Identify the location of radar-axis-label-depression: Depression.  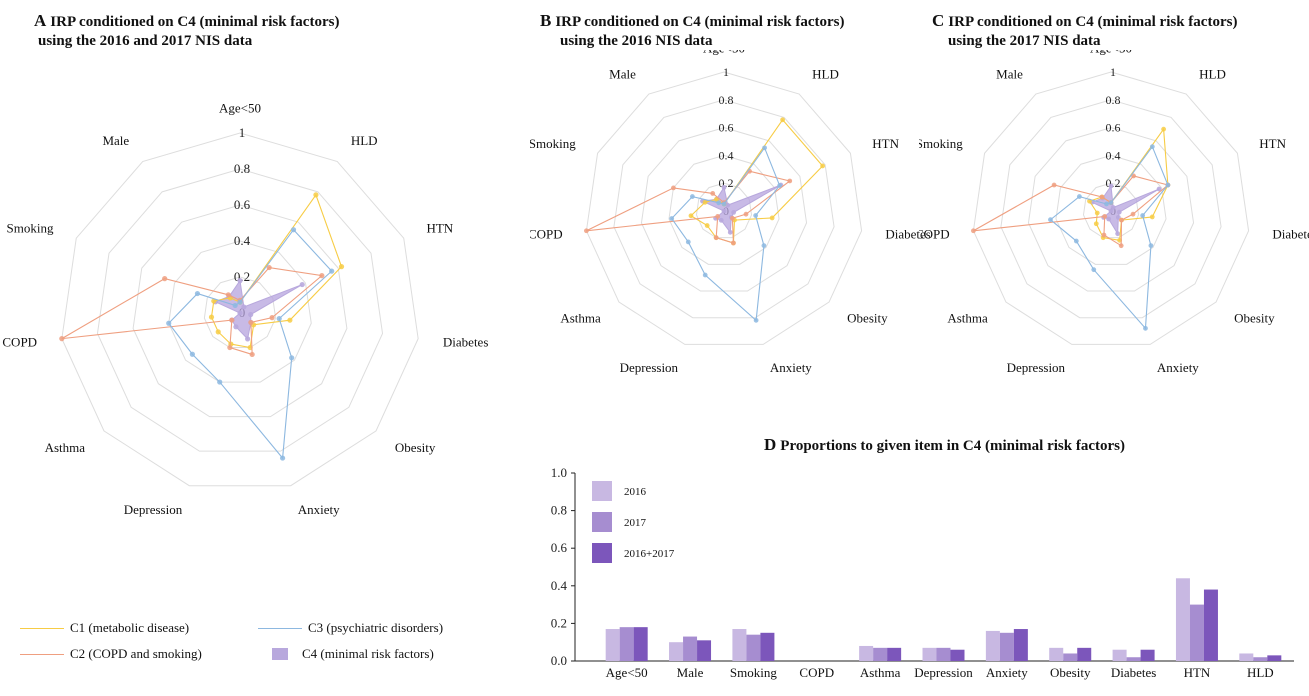
(649, 367).